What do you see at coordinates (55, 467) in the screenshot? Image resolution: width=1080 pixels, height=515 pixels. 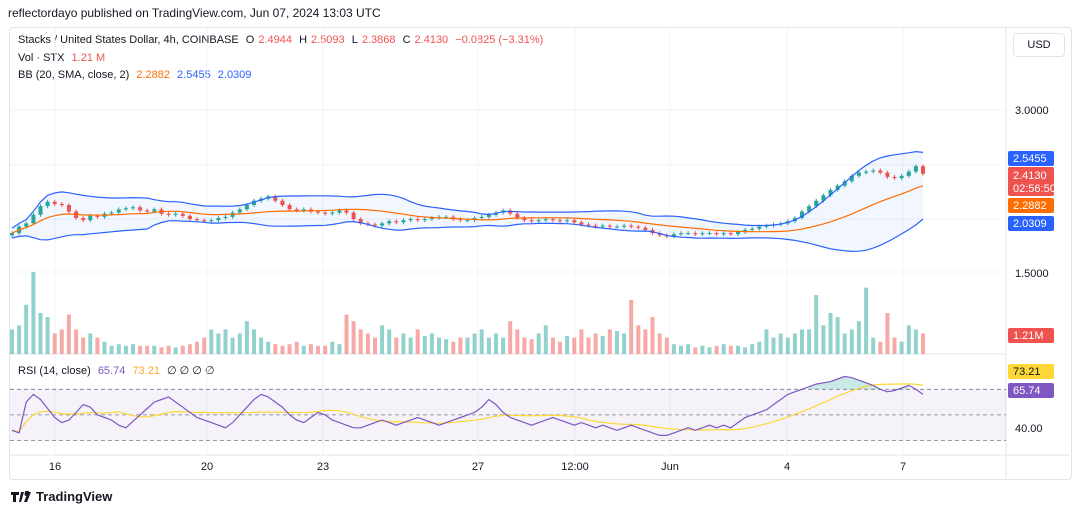 I see `x-tick-label: 16` at bounding box center [55, 467].